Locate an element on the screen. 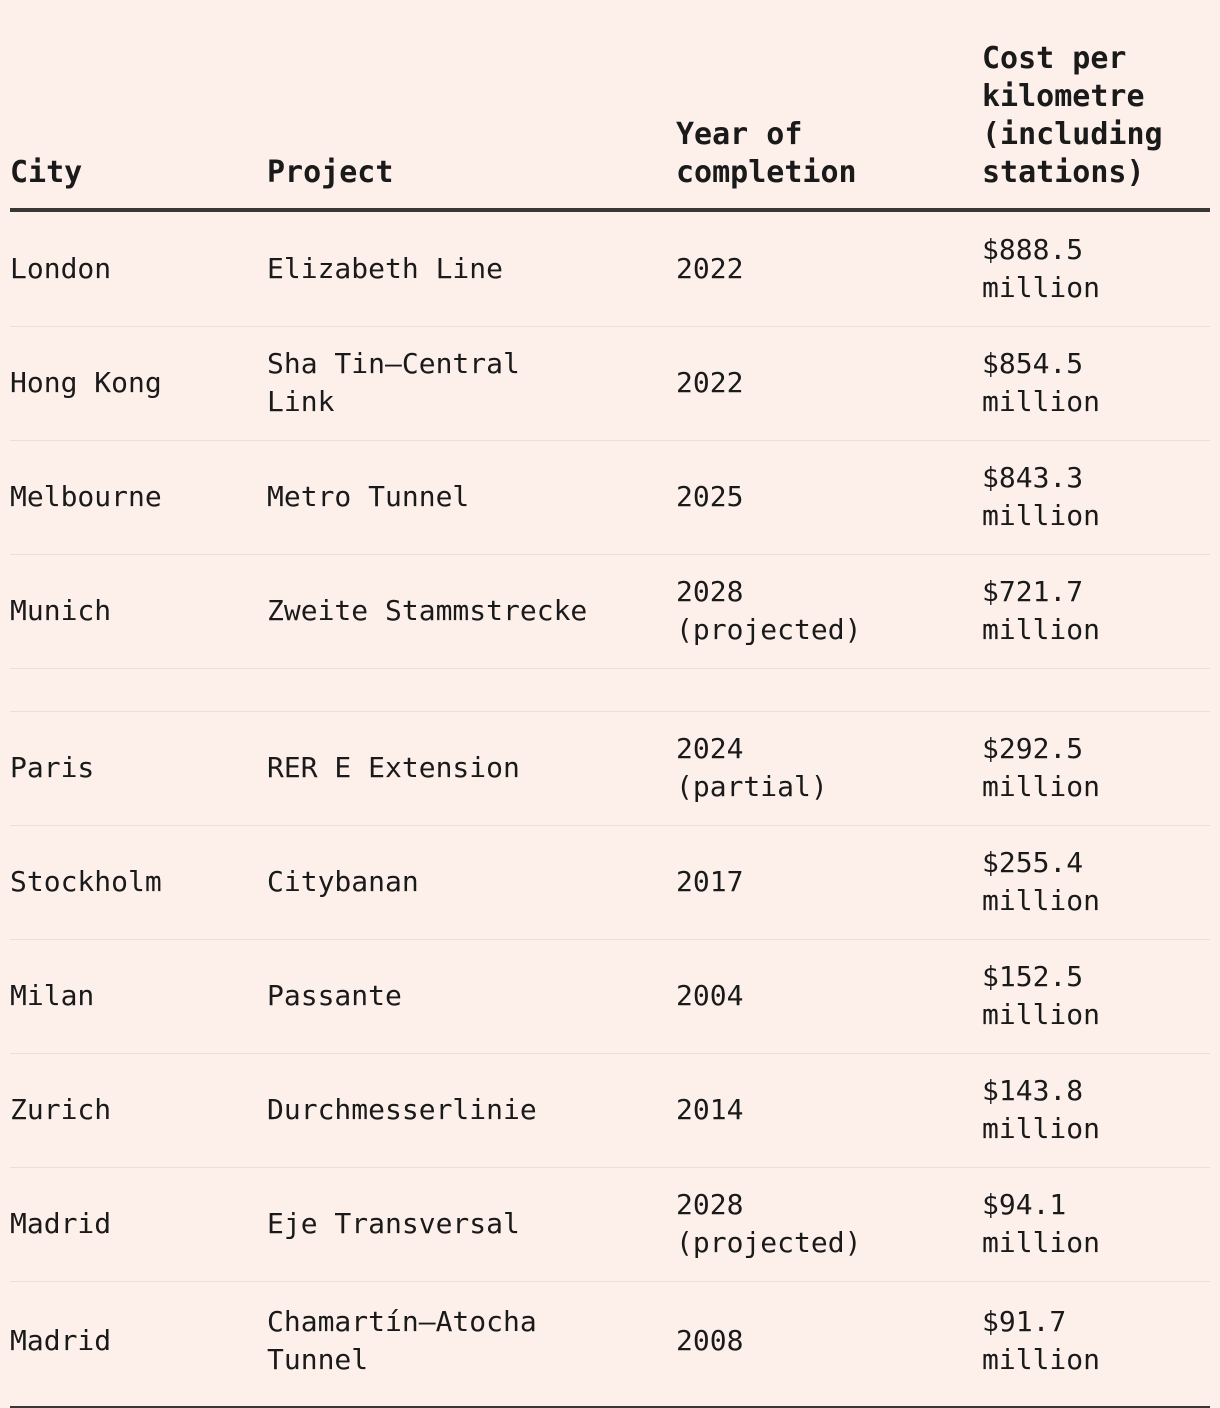  project-cell: Chamartín–Atocha Tunnel is located at coordinates (402, 1341).